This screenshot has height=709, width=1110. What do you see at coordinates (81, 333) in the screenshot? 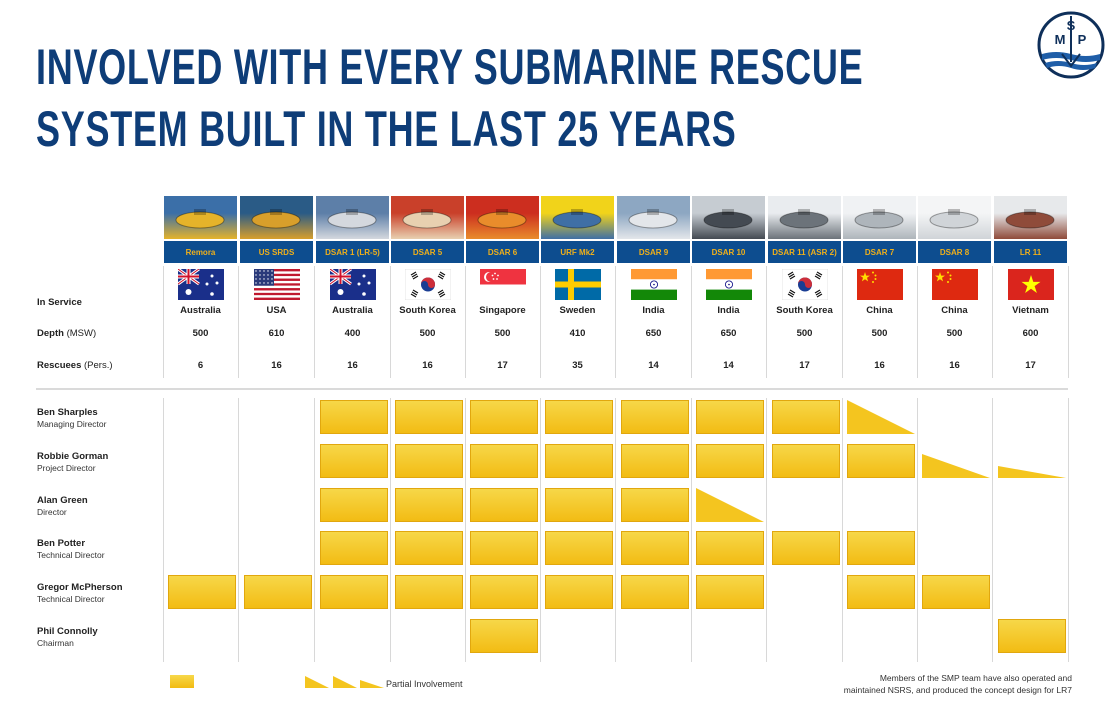
I see `depth-unit: (MSW)` at bounding box center [81, 333].